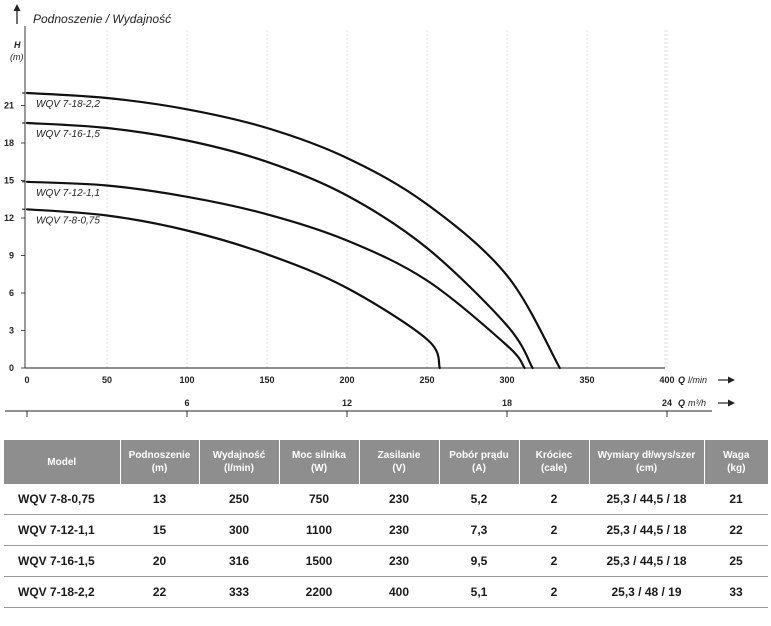  I want to click on table-cell: 13, so click(159, 499).